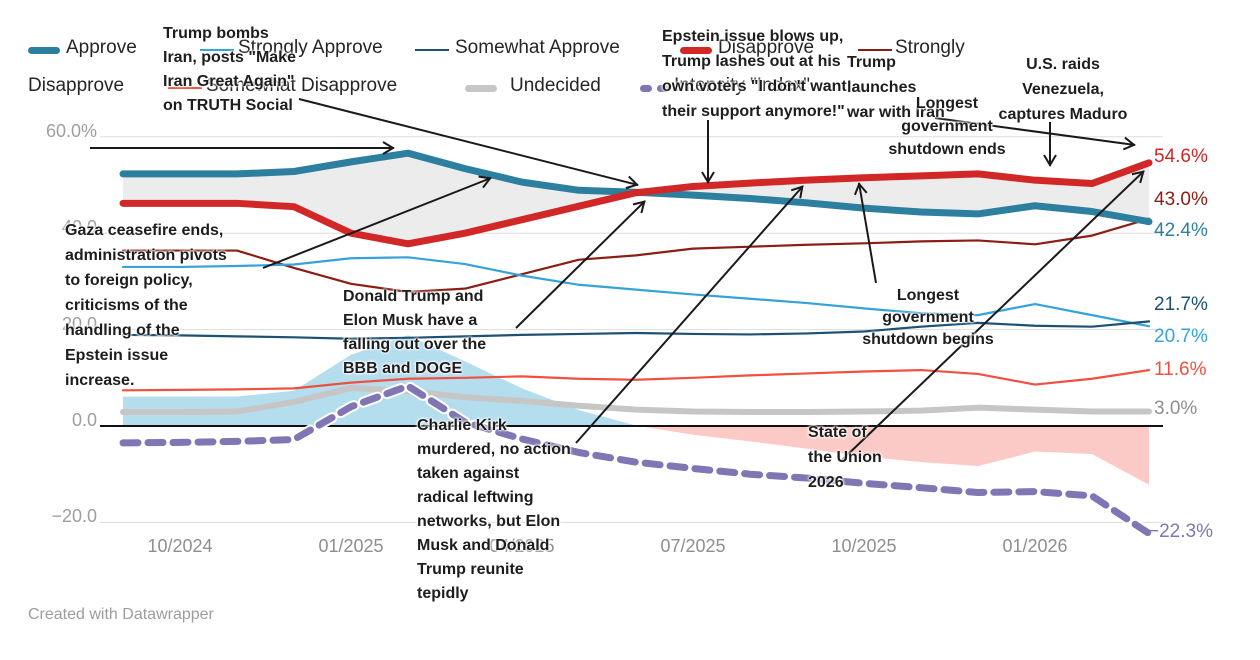  I want to click on datawrapper-credit-link: Created with Datawrapper, so click(121, 614).